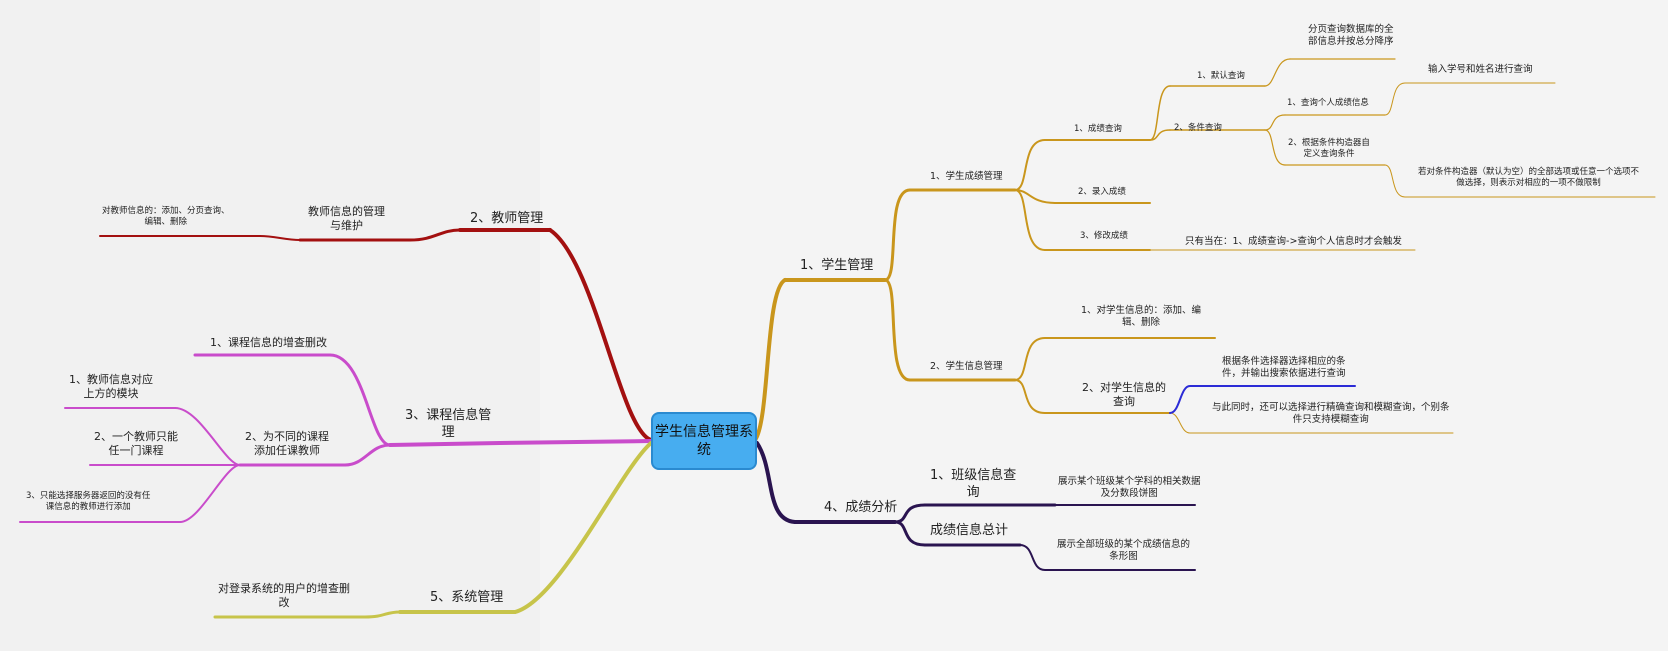 The image size is (1668, 651). Describe the element at coordinates (1262, 399) in the screenshot. I see `query-highlight-link` at that location.